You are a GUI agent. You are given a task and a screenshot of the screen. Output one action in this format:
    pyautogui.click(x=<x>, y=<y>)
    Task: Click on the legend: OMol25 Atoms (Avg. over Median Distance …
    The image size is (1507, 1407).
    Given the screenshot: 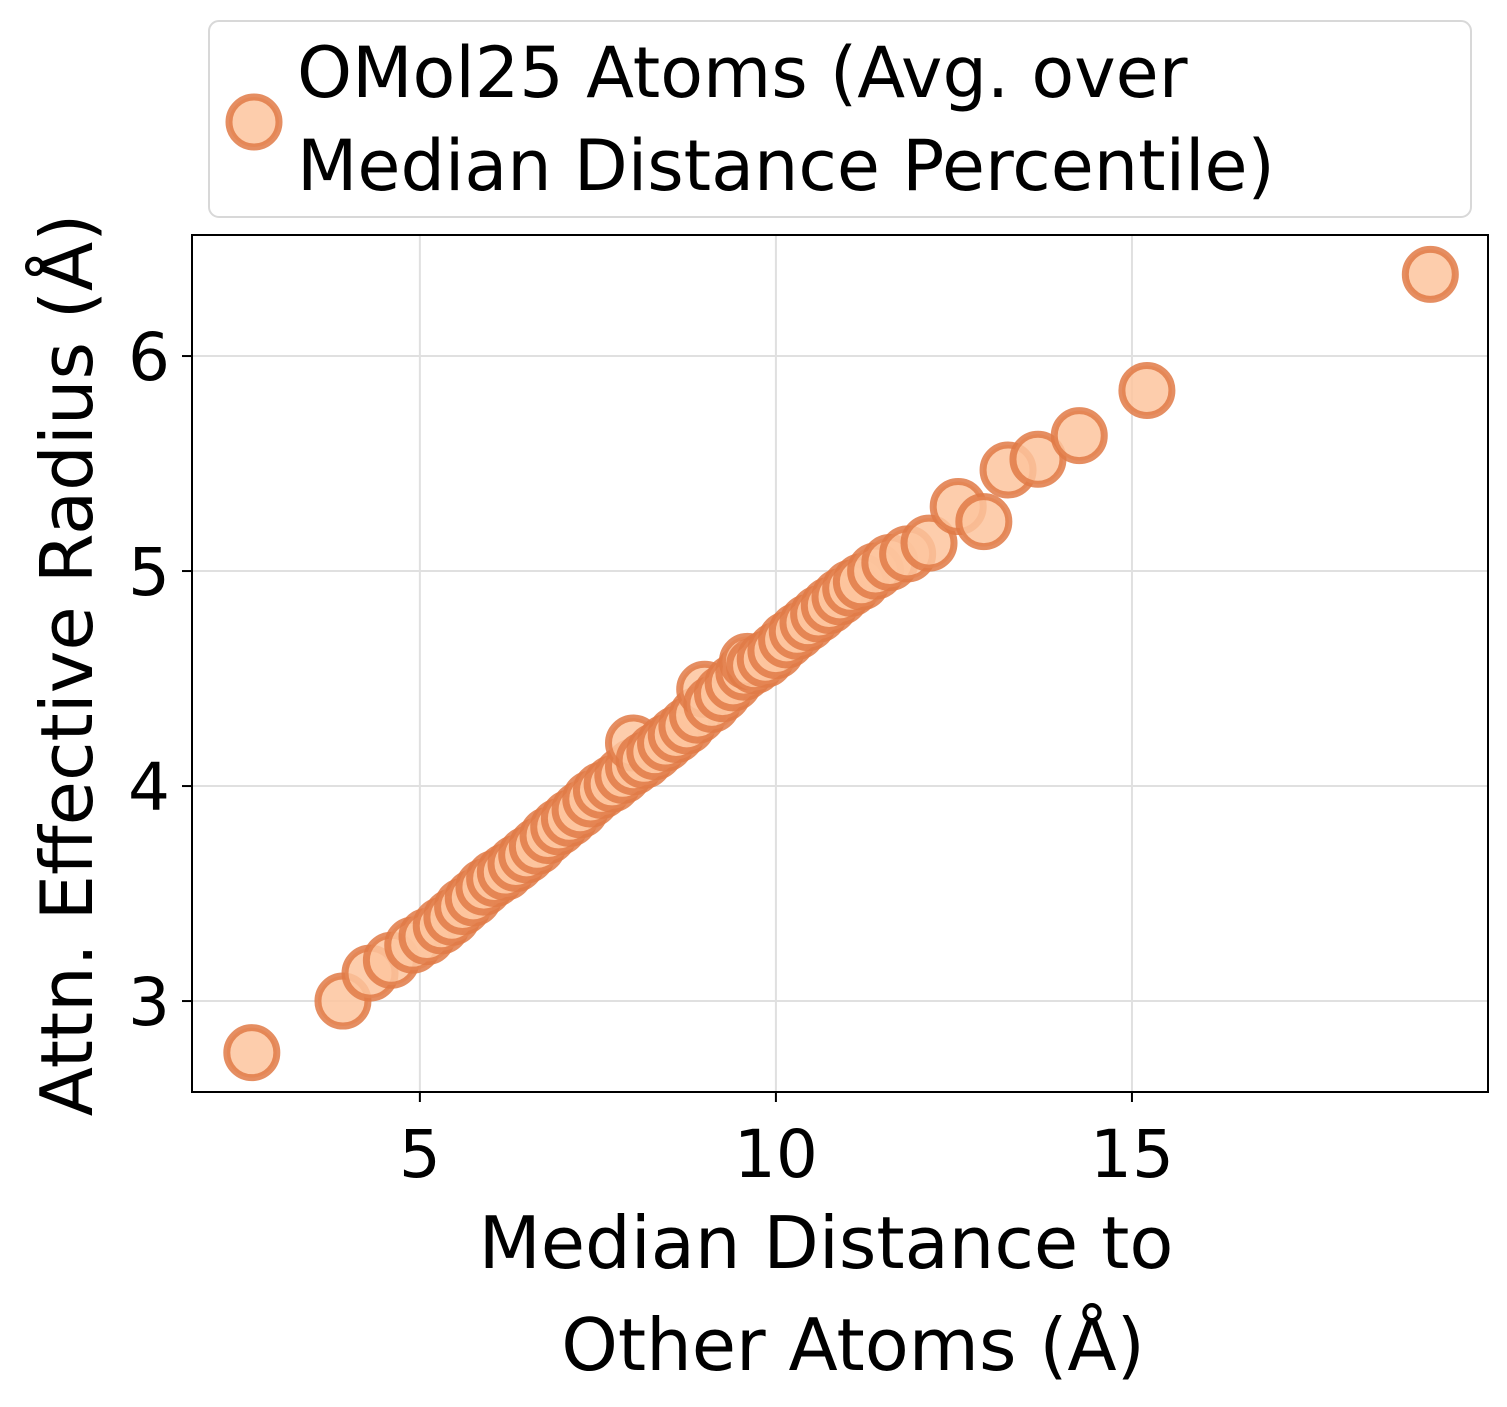 What is the action you would take?
    pyautogui.click(x=840, y=119)
    